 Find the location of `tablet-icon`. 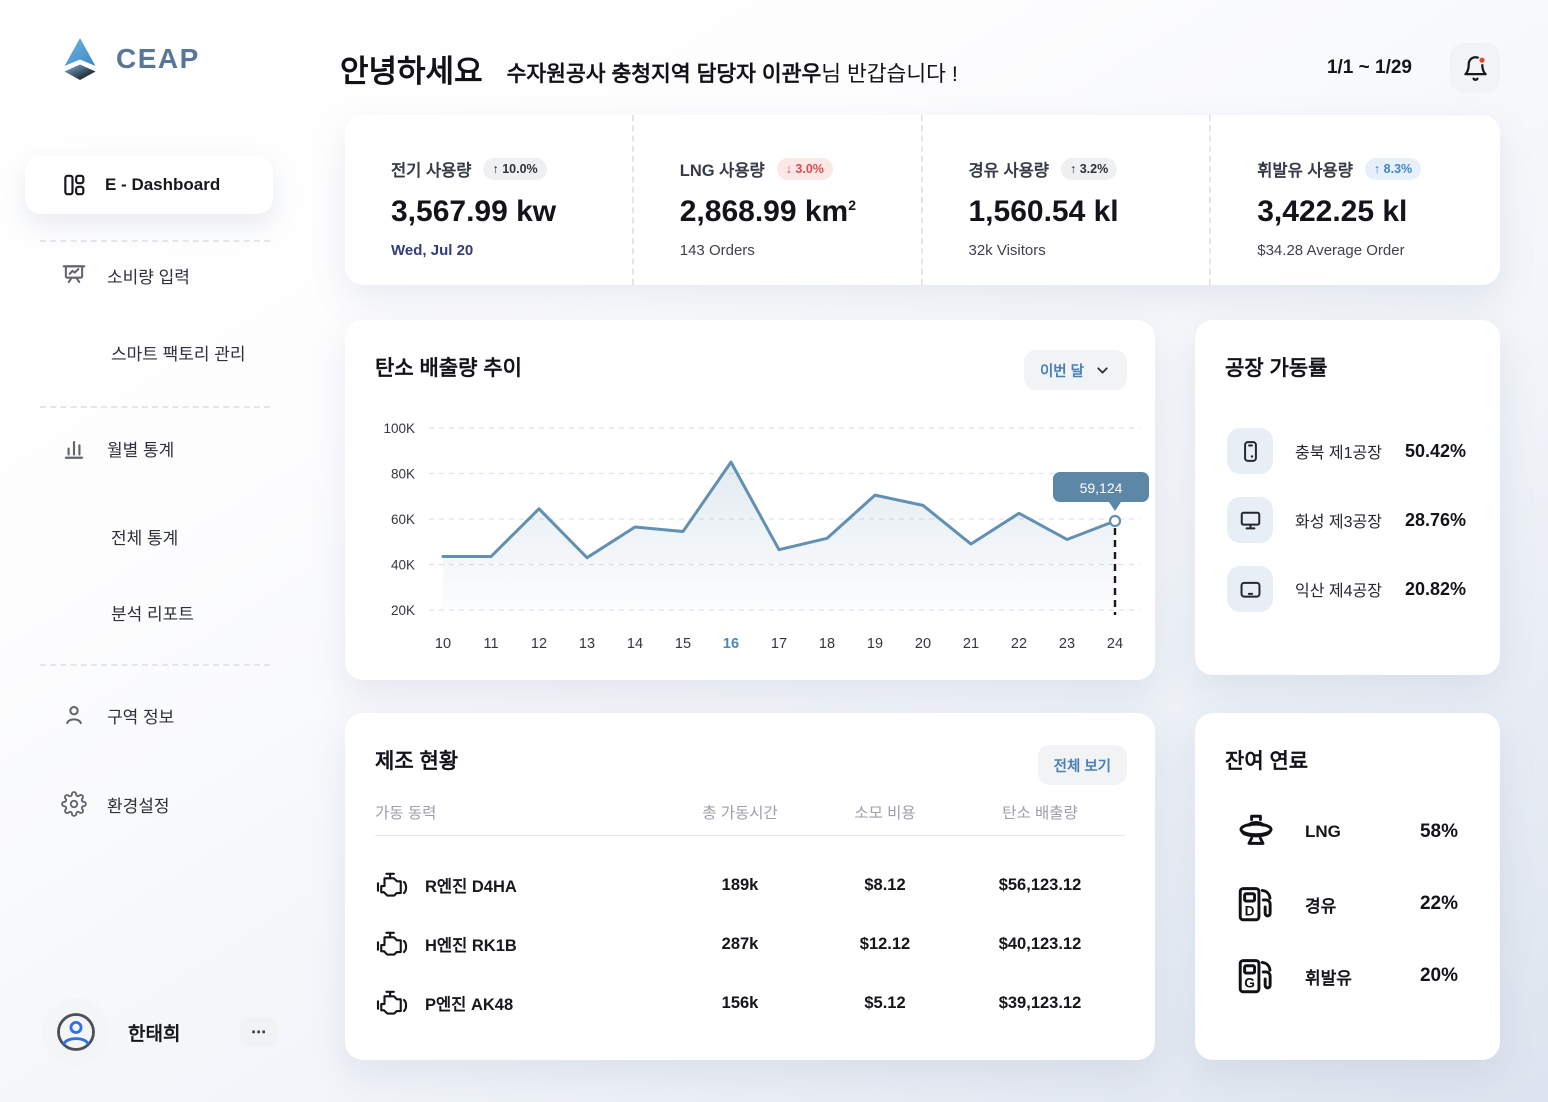

tablet-icon is located at coordinates (1250, 589).